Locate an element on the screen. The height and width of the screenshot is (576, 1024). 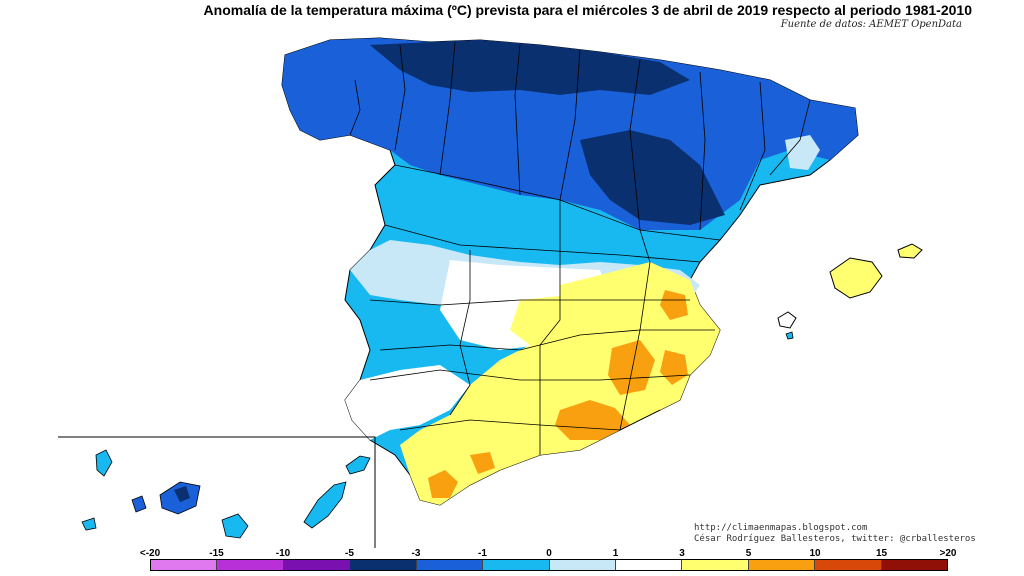
legend-tick-label: -10 is located at coordinates (283, 553).